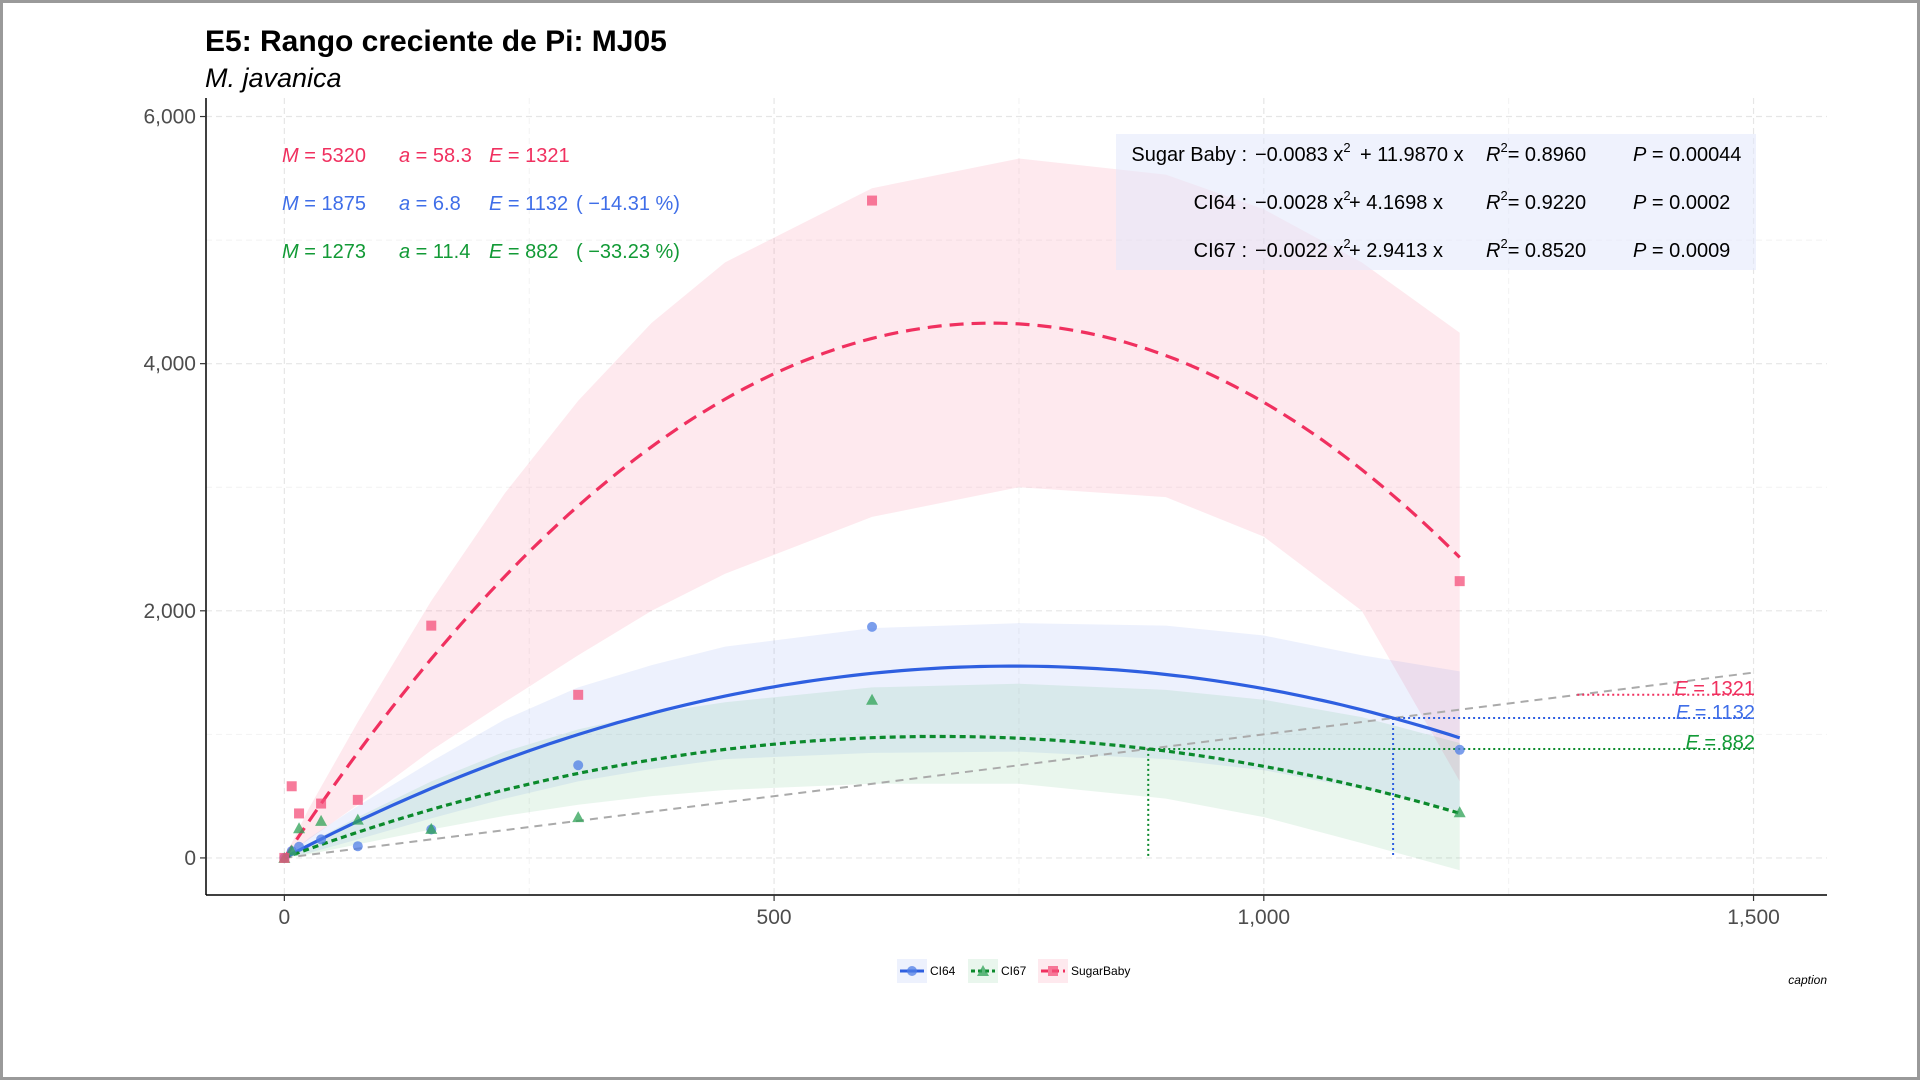 Image resolution: width=1920 pixels, height=1080 pixels. What do you see at coordinates (169, 611) in the screenshot?
I see `y-tick-label-1: 2,000` at bounding box center [169, 611].